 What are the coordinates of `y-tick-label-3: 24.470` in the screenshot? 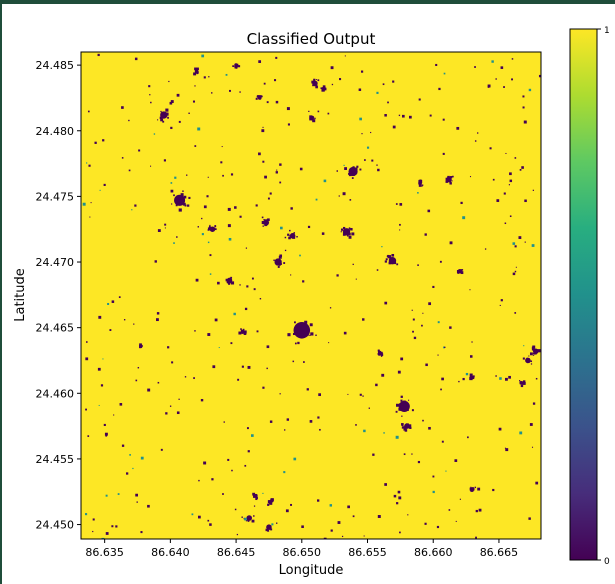 It's located at (55, 262).